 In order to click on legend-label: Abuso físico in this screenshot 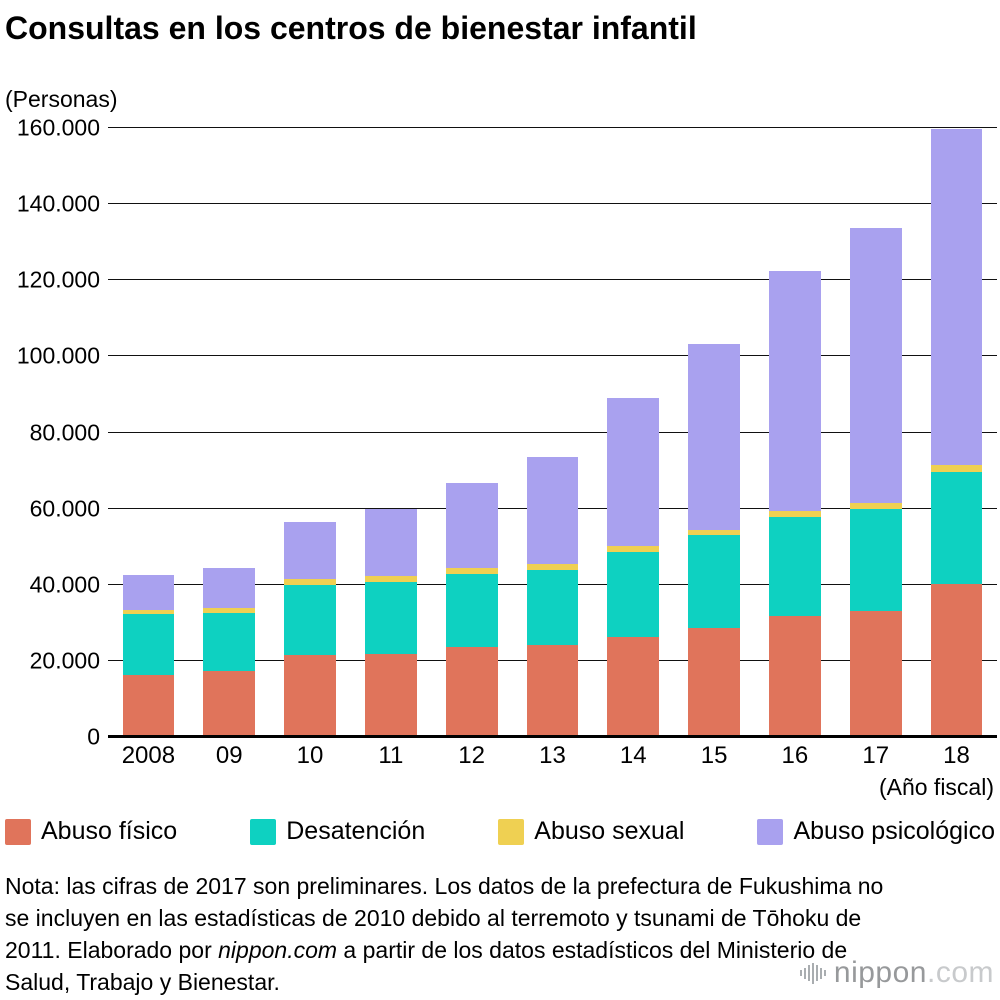, I will do `click(109, 831)`.